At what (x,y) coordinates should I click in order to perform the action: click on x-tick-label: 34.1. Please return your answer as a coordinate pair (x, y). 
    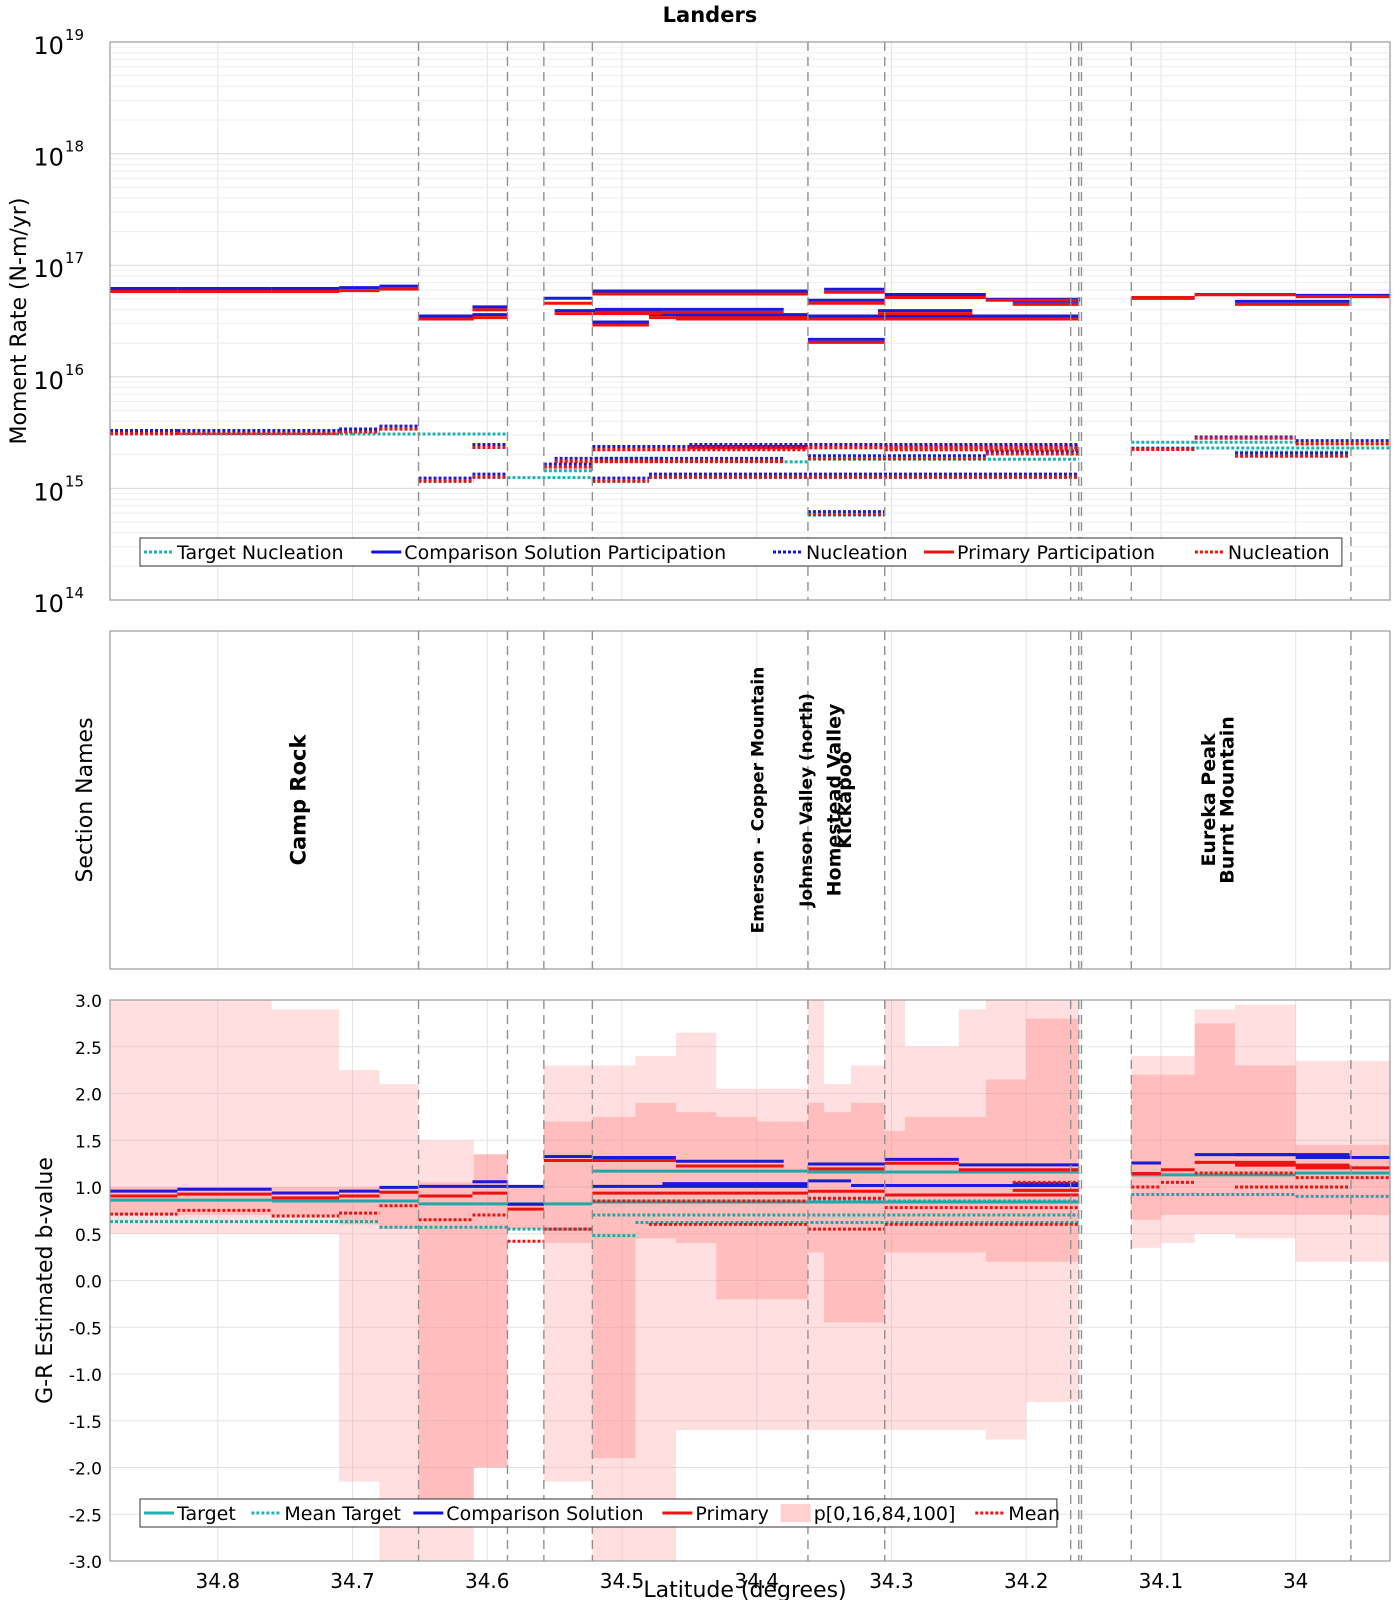
    Looking at the image, I should click on (1161, 1581).